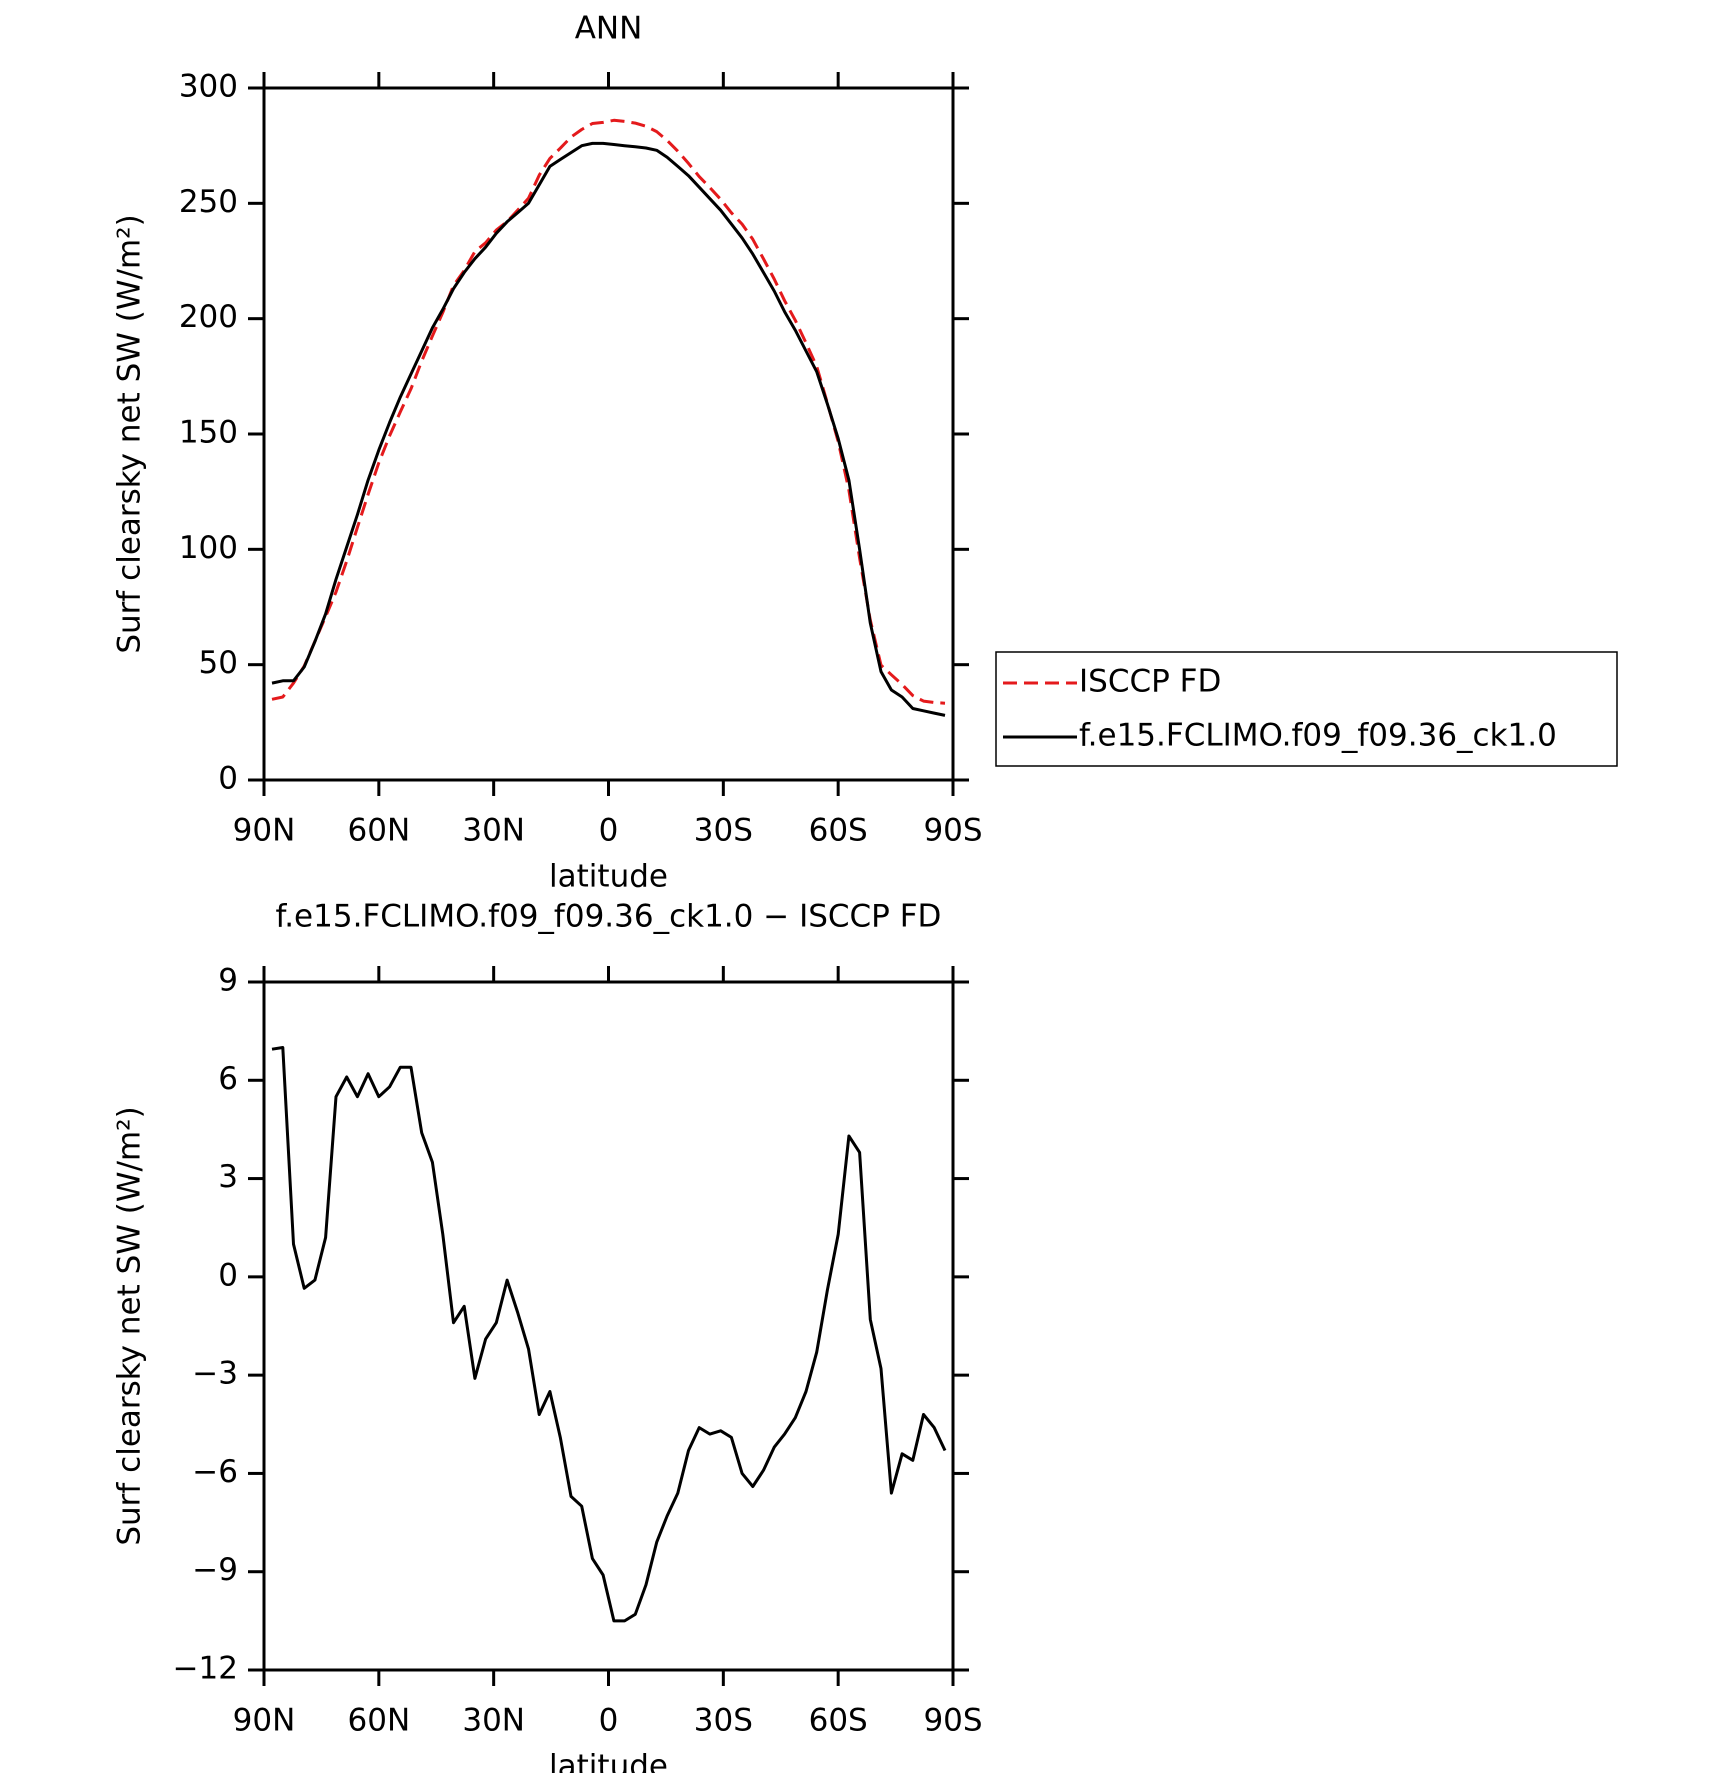  I want to click on y-tick-label: 100, so click(208, 548).